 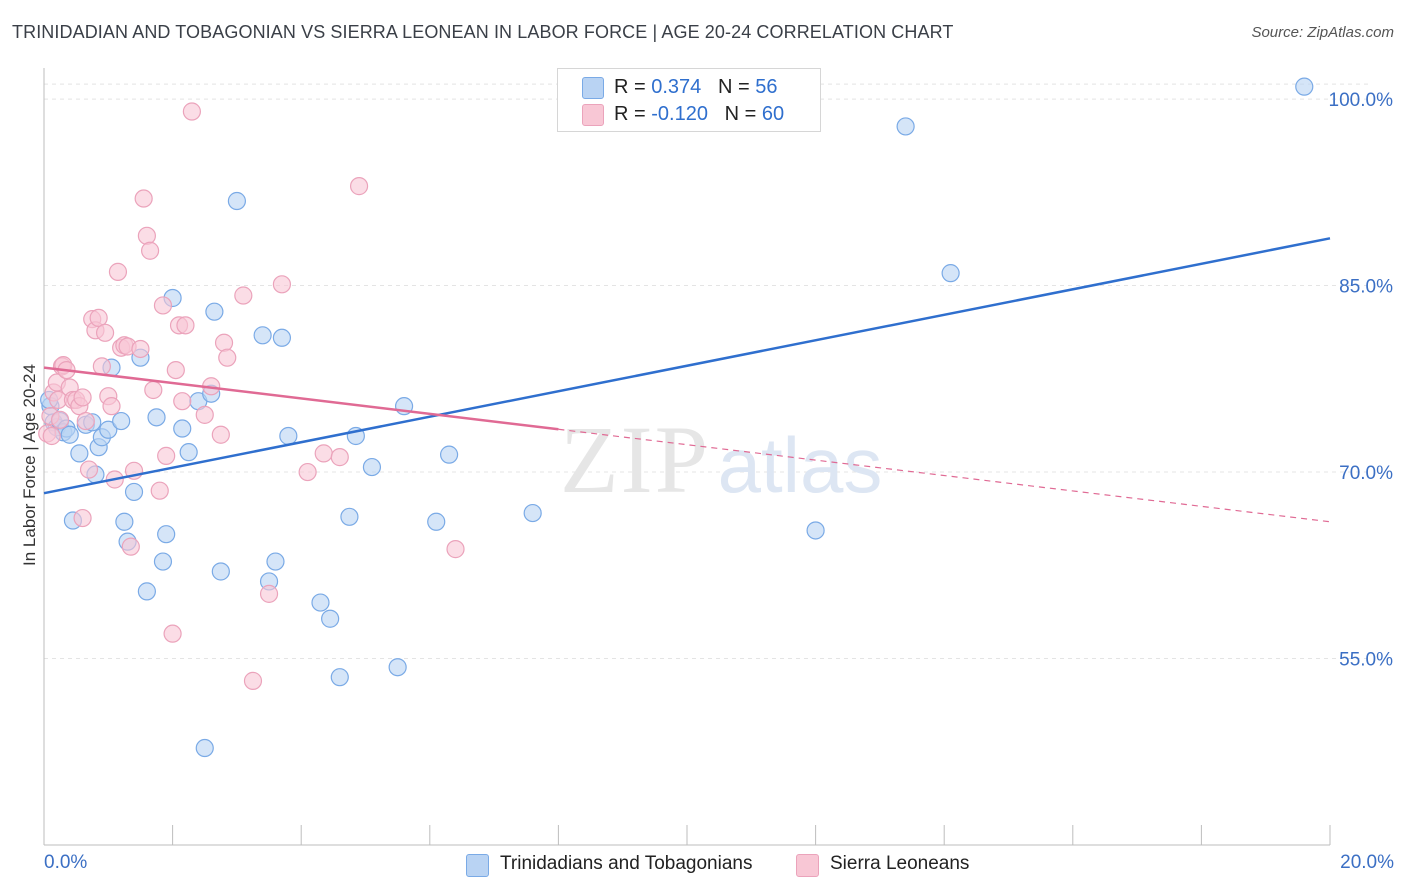 What do you see at coordinates (1361, 380) in the screenshot?
I see `y-tick-labels: 55.0% 70.0% 85.0% 100.0%` at bounding box center [1361, 380].